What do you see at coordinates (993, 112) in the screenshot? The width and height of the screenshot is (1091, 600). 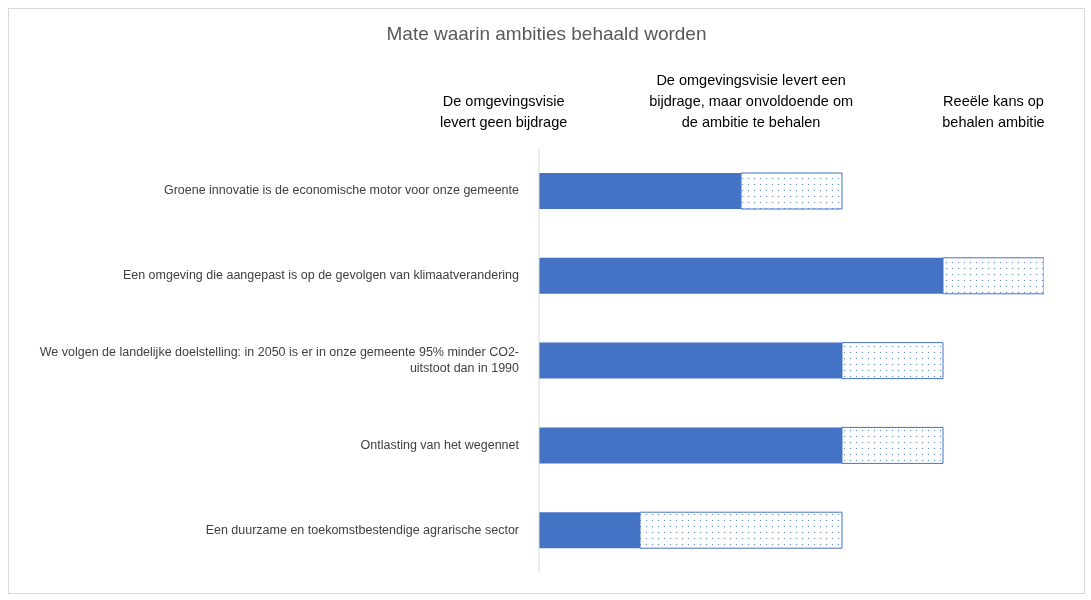 I see `text: Reeële kans op behalen ambitie` at bounding box center [993, 112].